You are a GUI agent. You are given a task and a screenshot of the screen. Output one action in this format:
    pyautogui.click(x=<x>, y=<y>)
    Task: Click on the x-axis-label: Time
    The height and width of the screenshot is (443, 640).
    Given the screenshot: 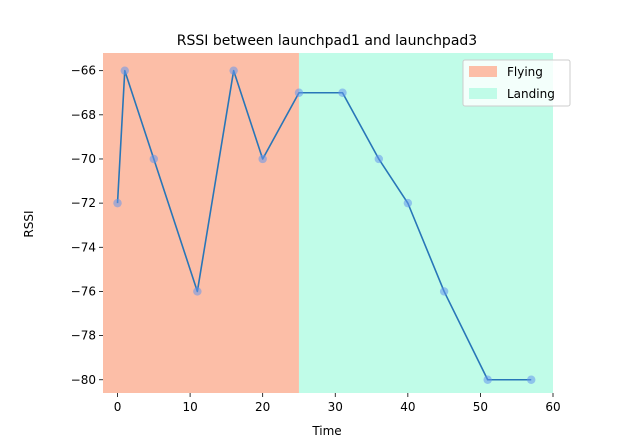 What is the action you would take?
    pyautogui.click(x=326, y=431)
    